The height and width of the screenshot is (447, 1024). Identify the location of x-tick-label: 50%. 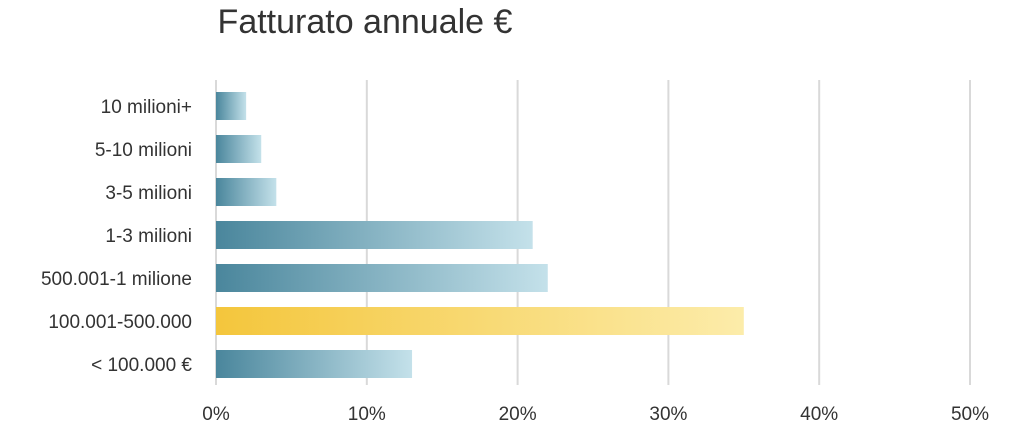
(970, 414).